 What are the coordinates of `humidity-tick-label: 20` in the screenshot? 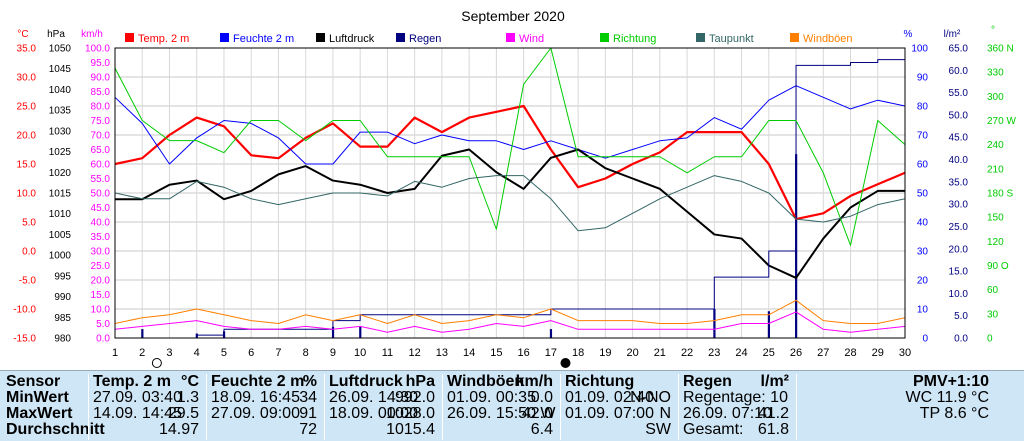 It's located at (923, 281).